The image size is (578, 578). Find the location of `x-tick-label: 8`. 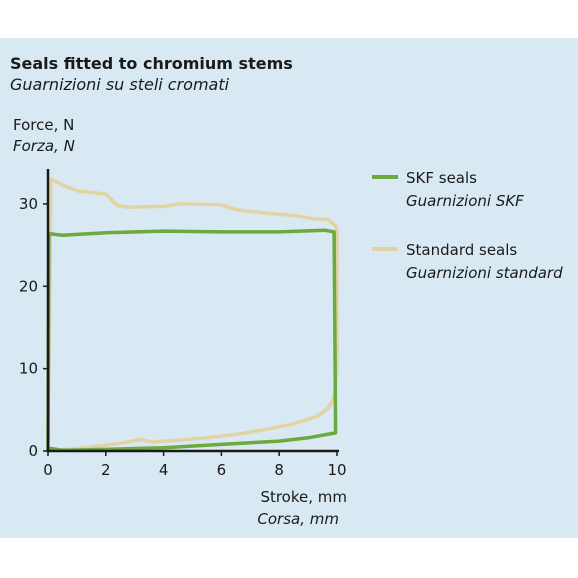

x-tick-label: 8 is located at coordinates (279, 470).